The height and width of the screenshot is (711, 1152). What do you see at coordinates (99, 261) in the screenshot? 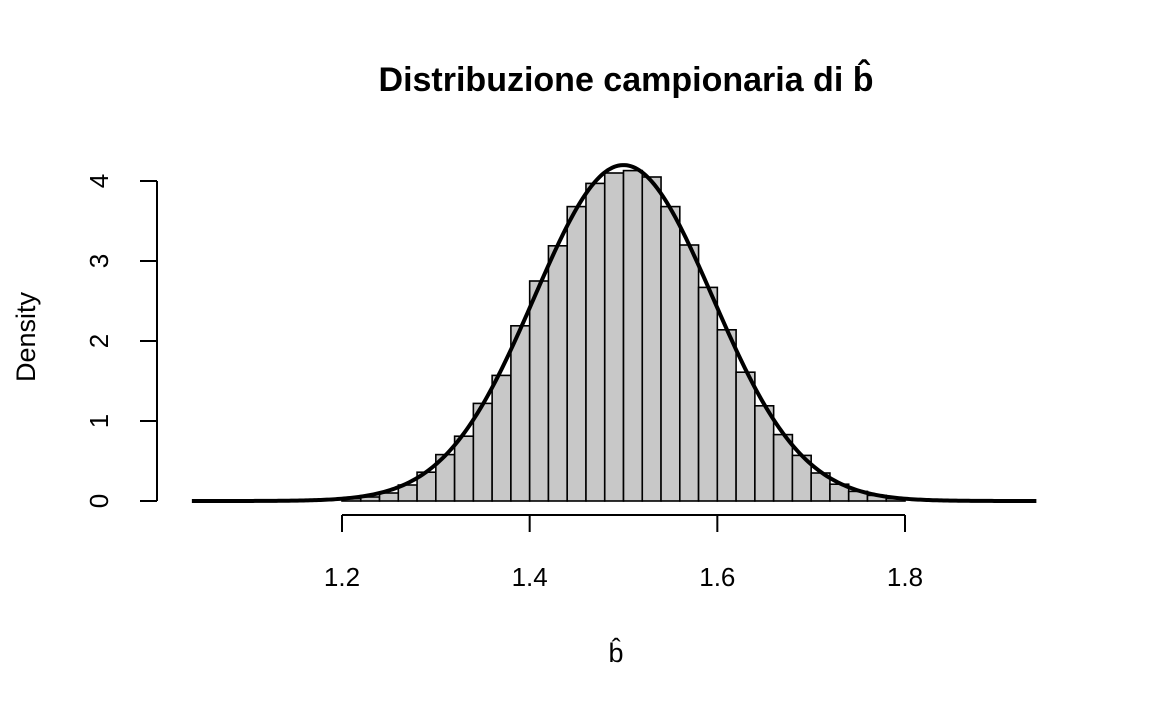
I see `y-tick-label: 3` at bounding box center [99, 261].